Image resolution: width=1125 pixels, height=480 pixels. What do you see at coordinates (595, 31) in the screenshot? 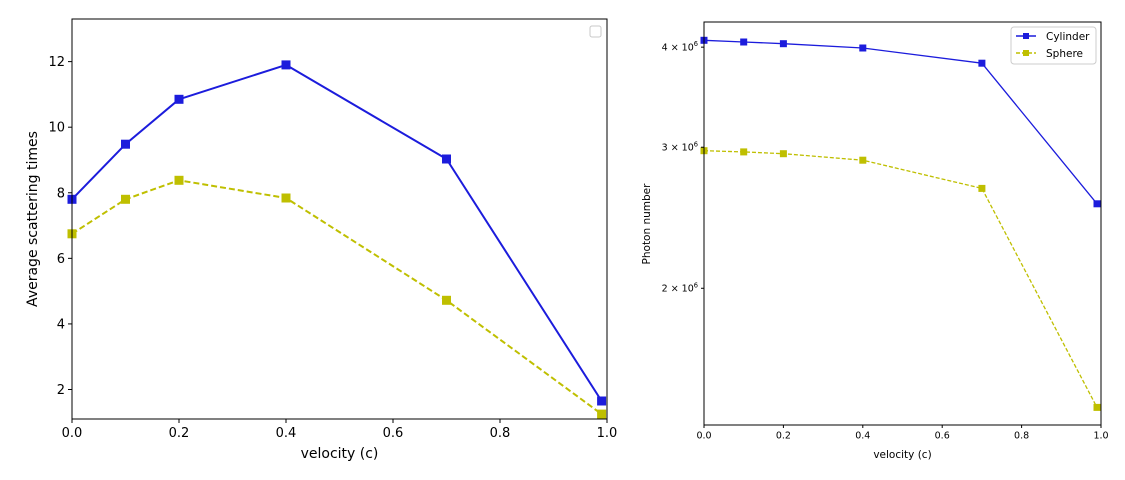
I see `scattering-empty-legend-box` at bounding box center [595, 31].